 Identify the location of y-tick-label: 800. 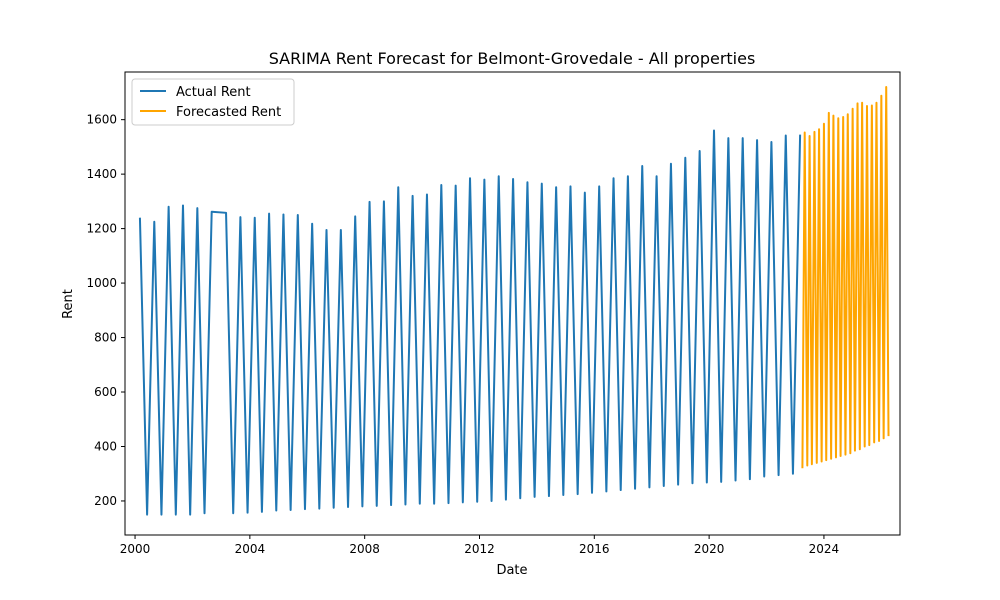
(105, 338).